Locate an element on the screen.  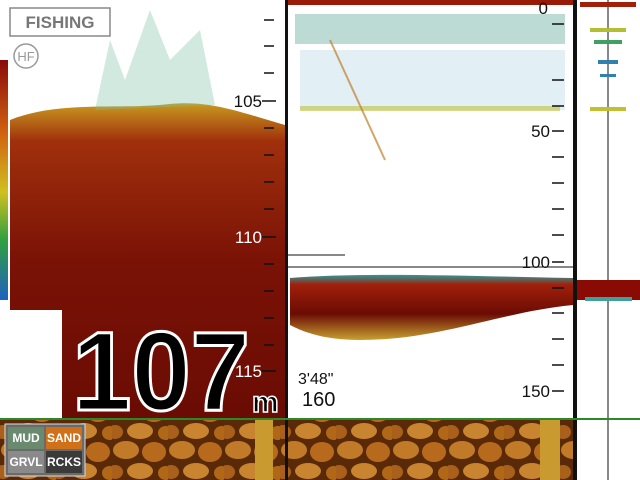
depth-scale-label: 105 is located at coordinates (248, 101).